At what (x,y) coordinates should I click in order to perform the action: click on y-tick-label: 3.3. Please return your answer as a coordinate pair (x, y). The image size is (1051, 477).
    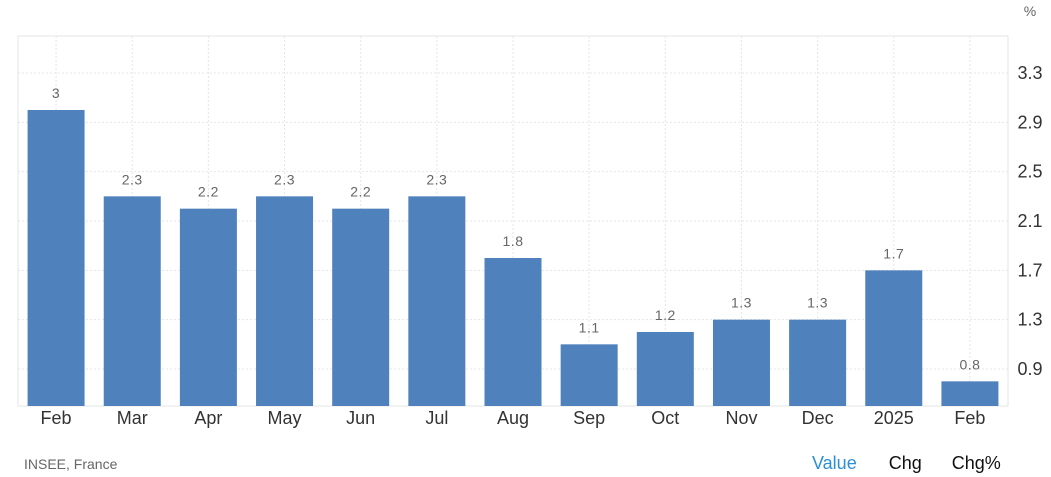
    Looking at the image, I should click on (1029, 73).